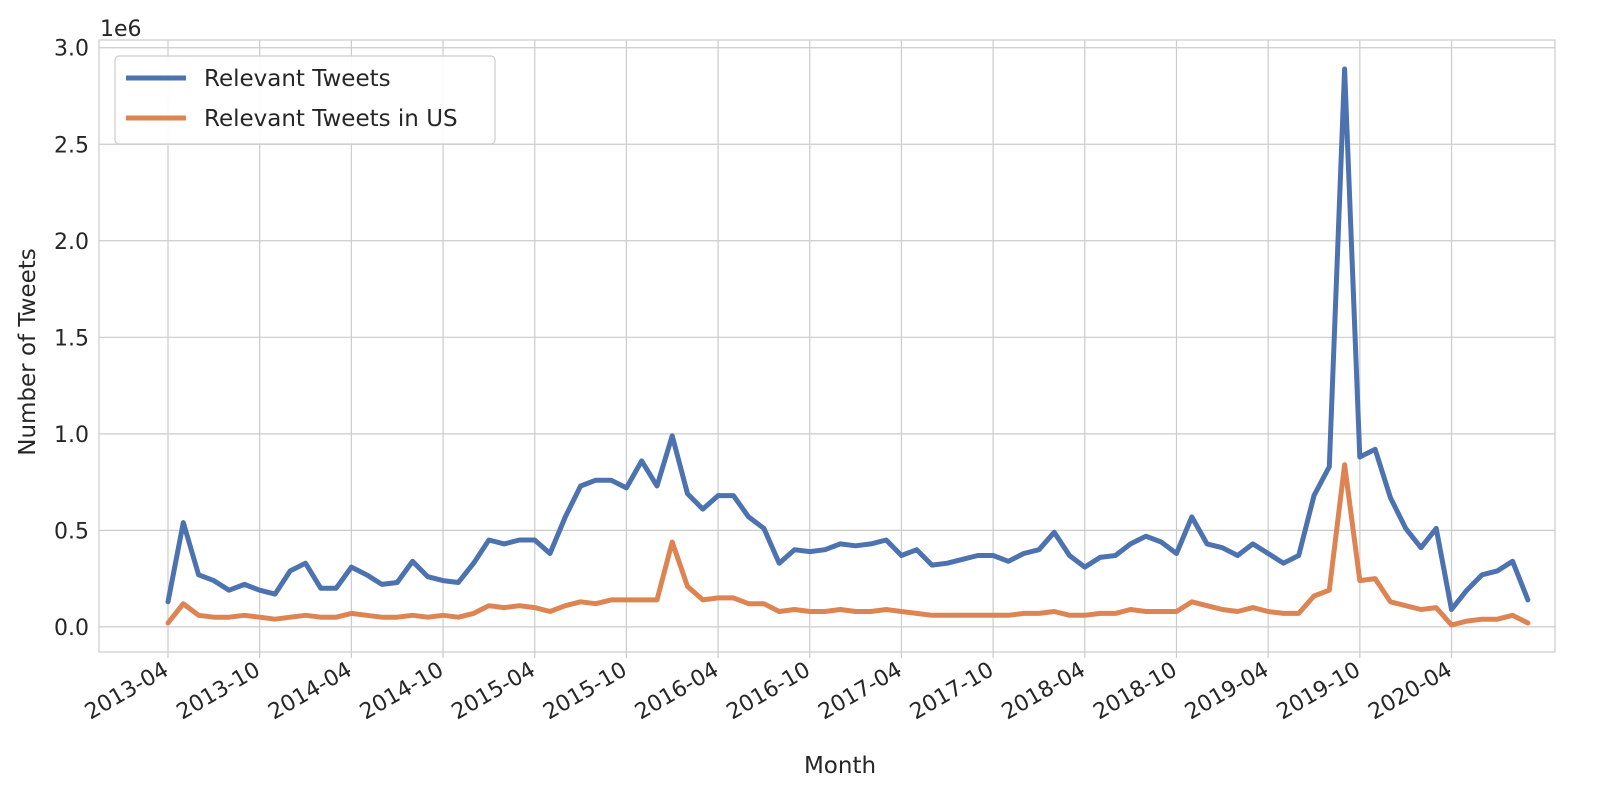 This screenshot has width=1600, height=800. Describe the element at coordinates (71, 242) in the screenshot. I see `y-tick-label: 2.0` at that location.